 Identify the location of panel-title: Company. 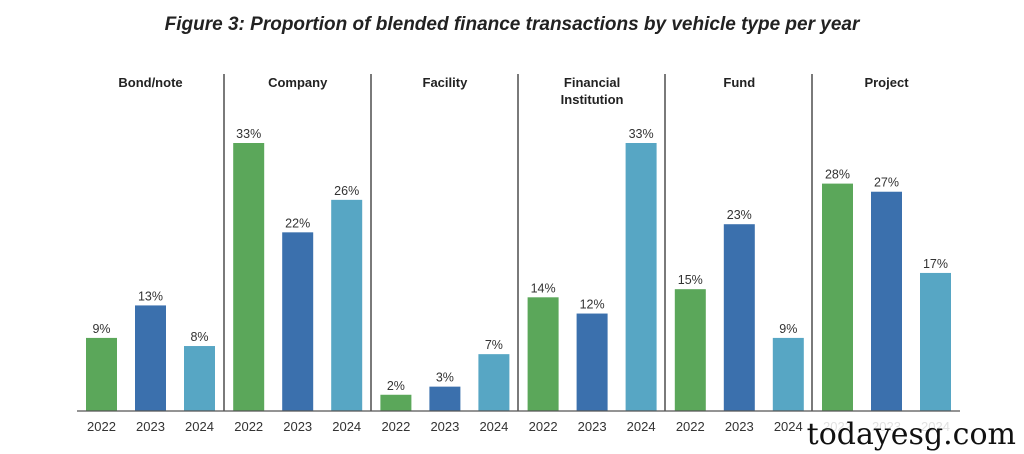
(298, 82).